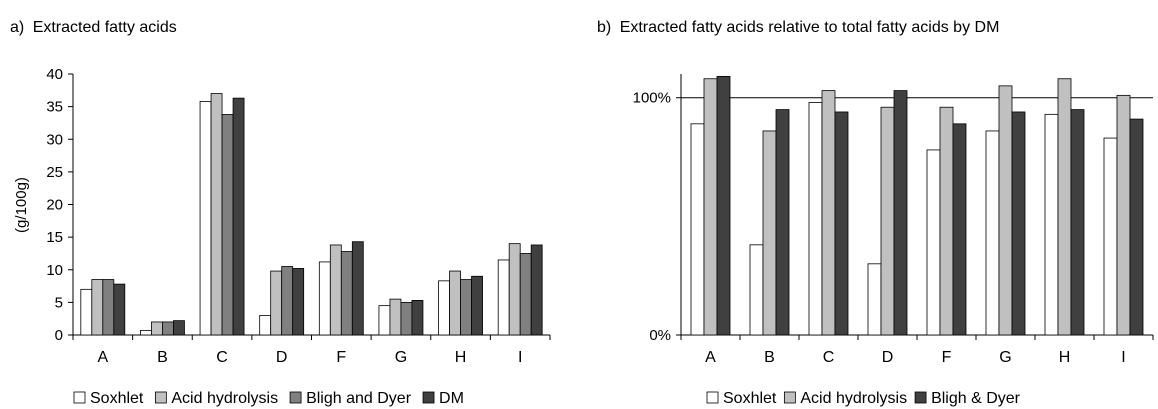 This screenshot has width=1158, height=409. Describe the element at coordinates (224, 398) in the screenshot. I see `panel-a-legend-label: Acid hydrolysis` at that location.